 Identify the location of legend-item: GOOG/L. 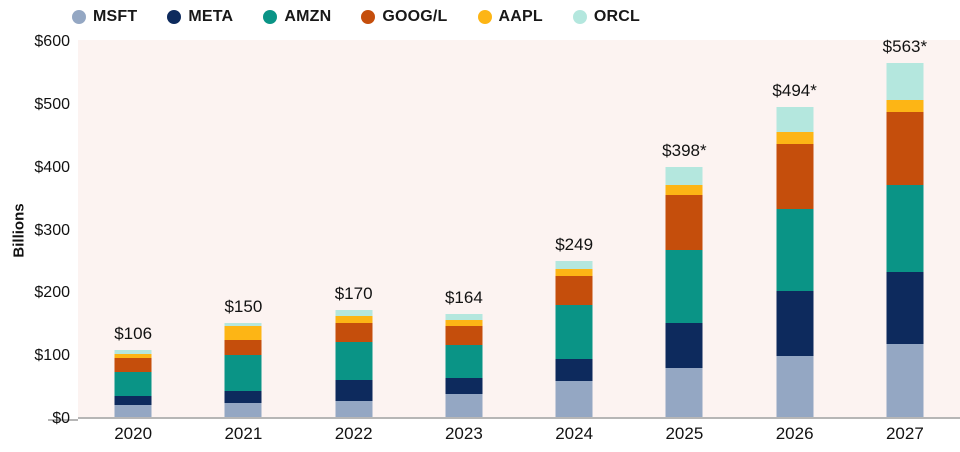
(404, 17).